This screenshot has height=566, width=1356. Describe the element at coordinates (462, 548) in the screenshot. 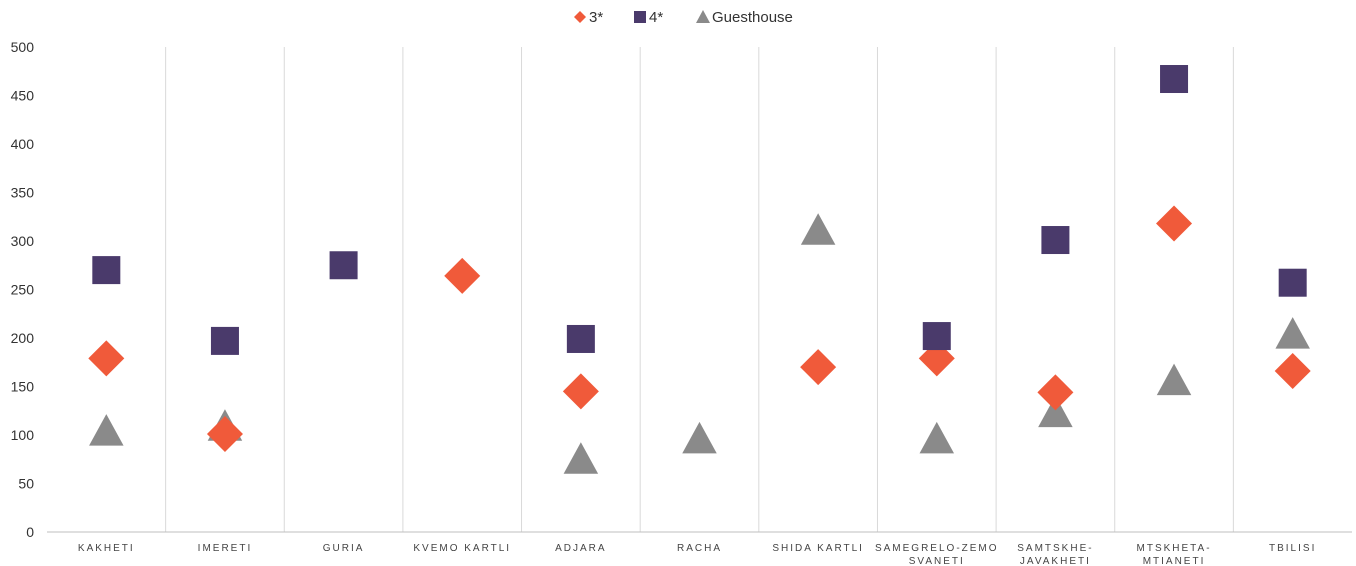

I see `x-category-label: KVEMO KARTLI` at that location.